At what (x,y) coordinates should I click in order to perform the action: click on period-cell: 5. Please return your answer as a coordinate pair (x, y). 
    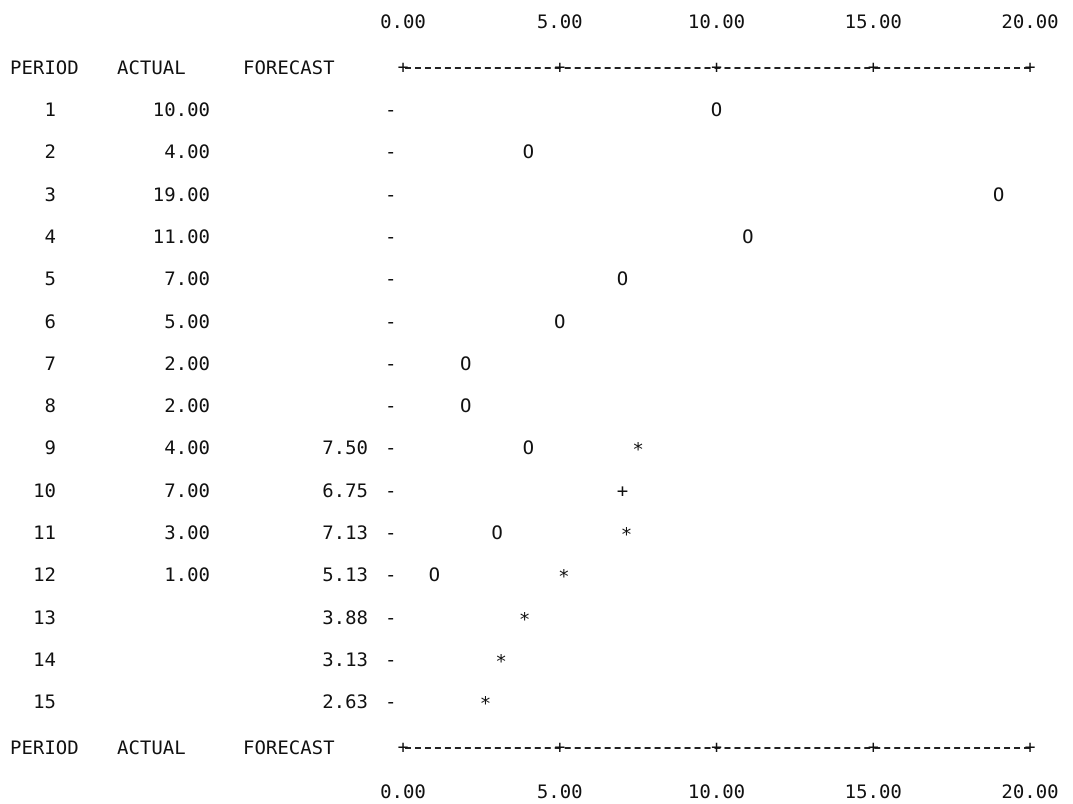
    Looking at the image, I should click on (50, 279).